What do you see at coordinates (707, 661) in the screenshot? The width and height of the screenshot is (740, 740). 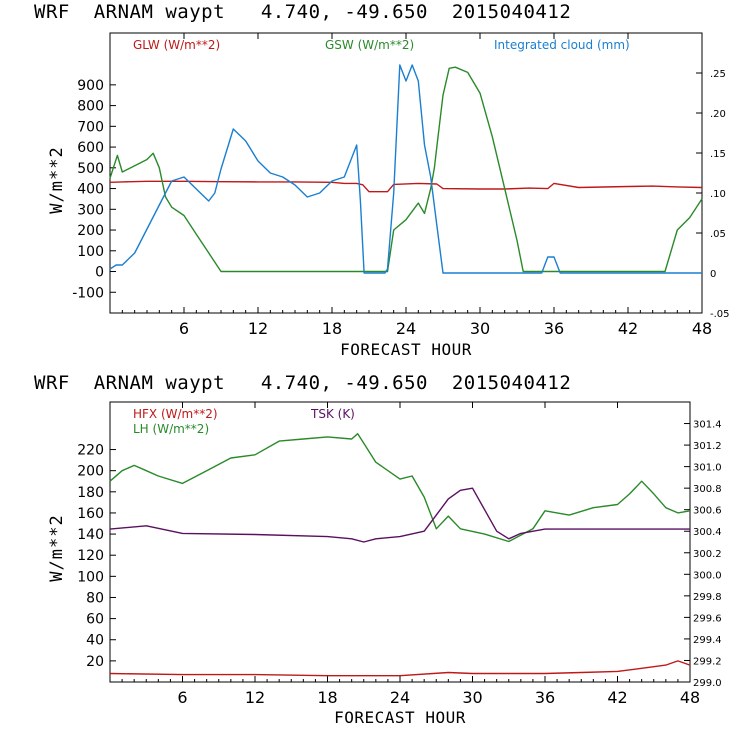 I see `y2-tick-label: 299.2` at bounding box center [707, 661].